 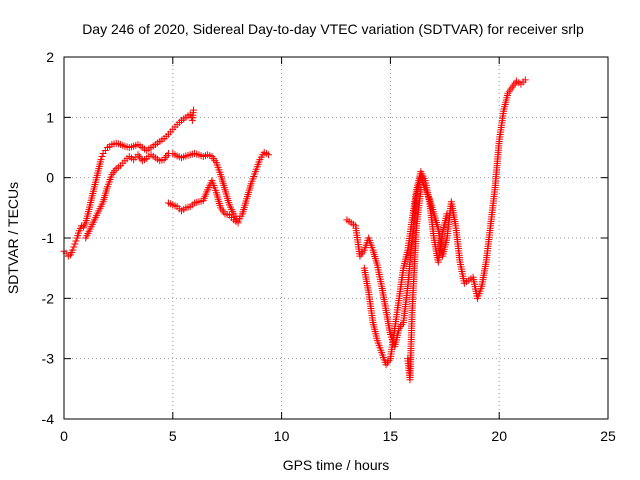 I want to click on y-tick-label: -2, so click(x=48, y=298).